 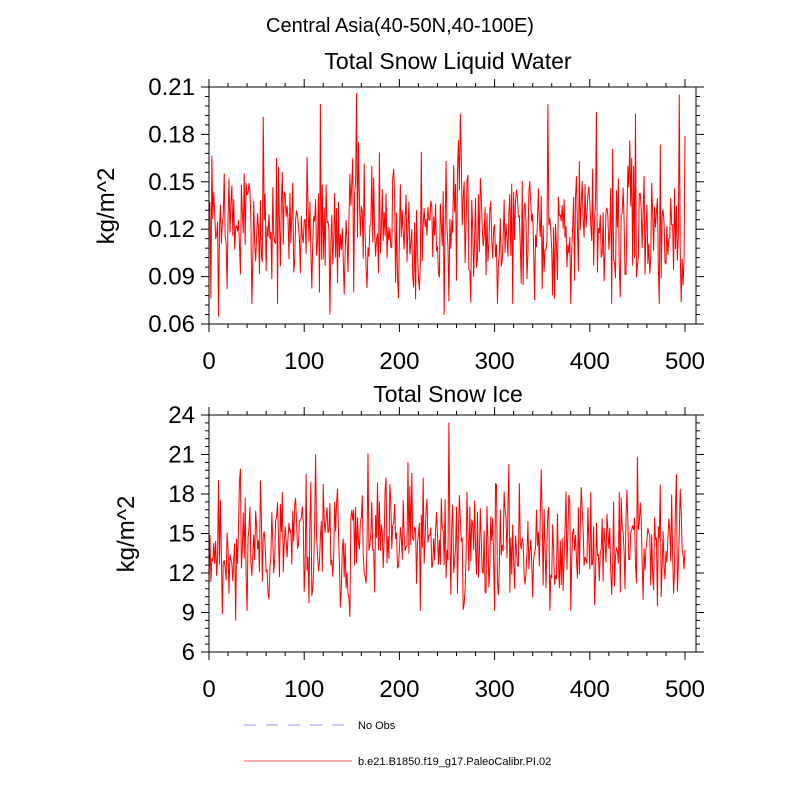 I want to click on series-layer, so click(x=447, y=521).